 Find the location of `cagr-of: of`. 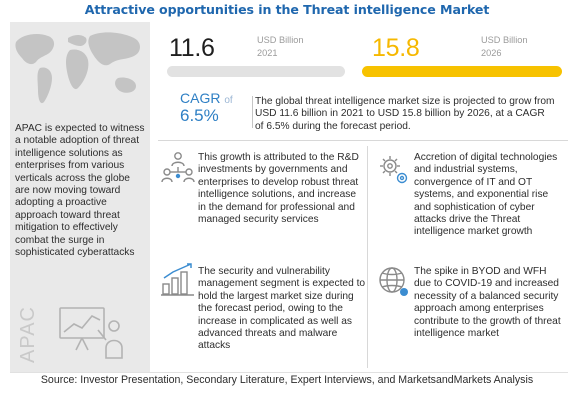

cagr-of: of is located at coordinates (228, 100).